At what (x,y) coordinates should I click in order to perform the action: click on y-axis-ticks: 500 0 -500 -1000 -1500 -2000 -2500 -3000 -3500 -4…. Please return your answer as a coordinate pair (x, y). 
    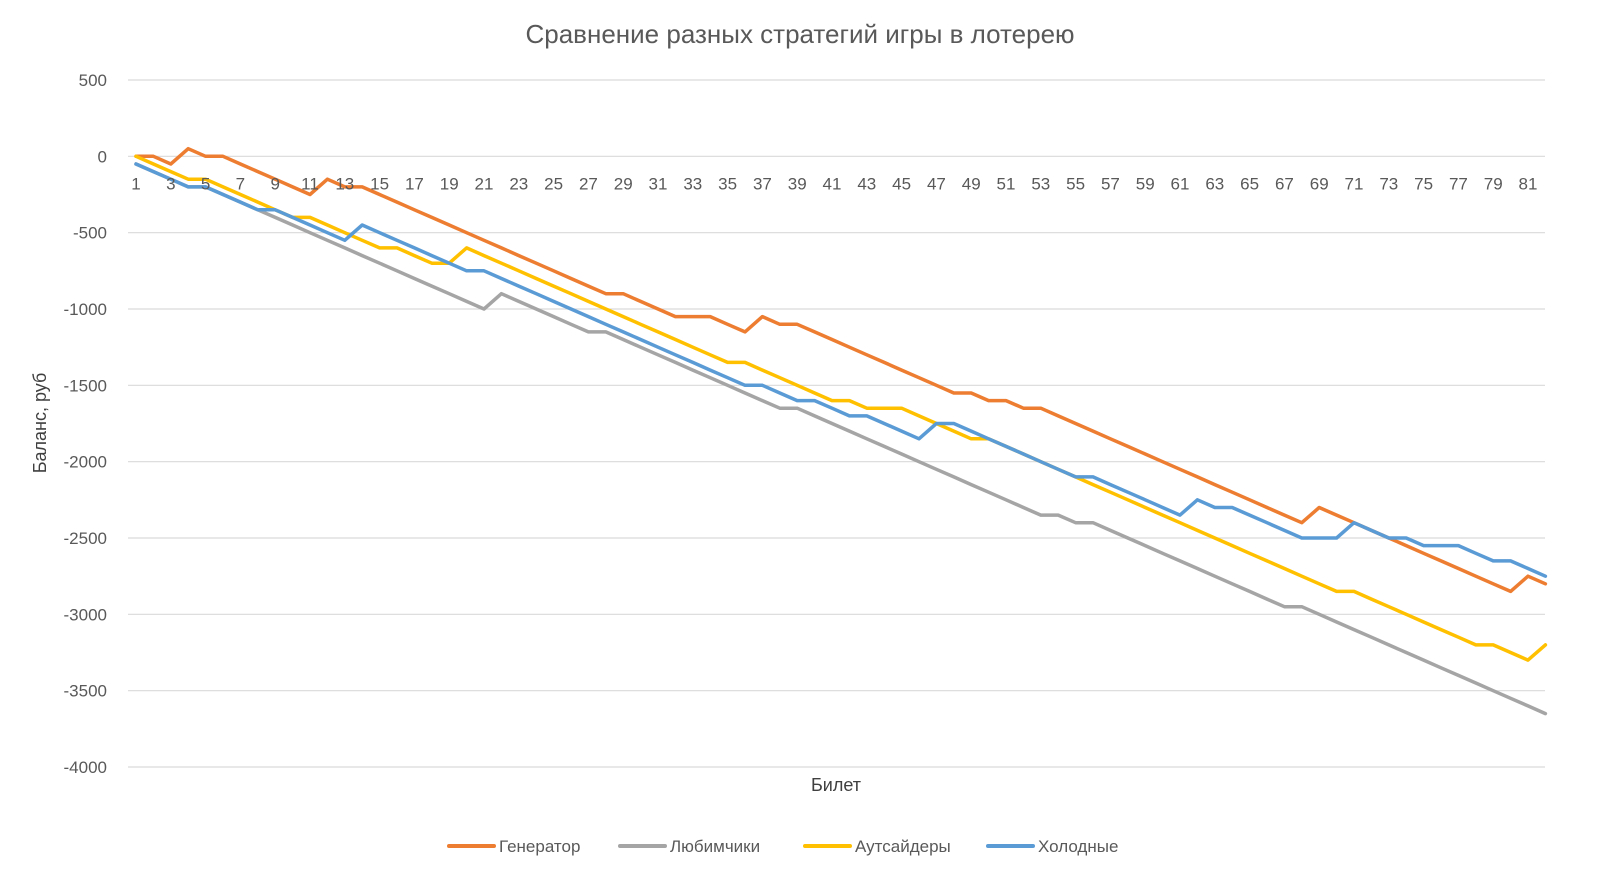
    Looking at the image, I should click on (85, 424).